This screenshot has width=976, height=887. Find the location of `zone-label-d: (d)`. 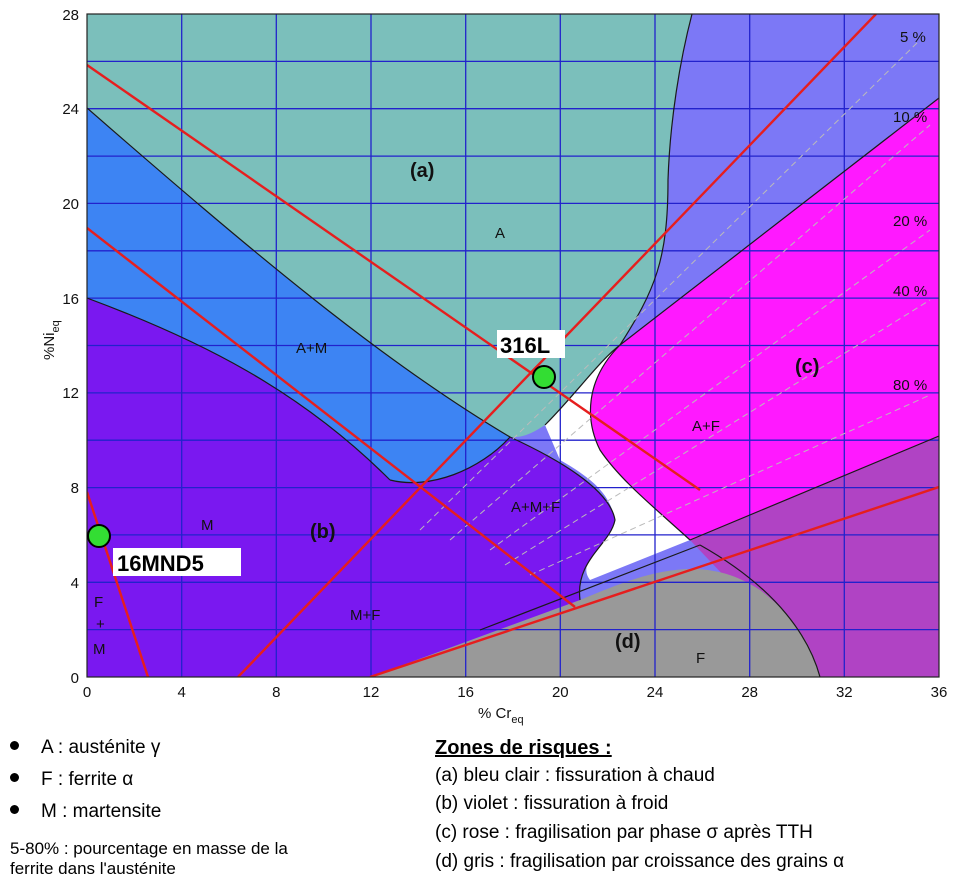

zone-label-d: (d) is located at coordinates (628, 642).